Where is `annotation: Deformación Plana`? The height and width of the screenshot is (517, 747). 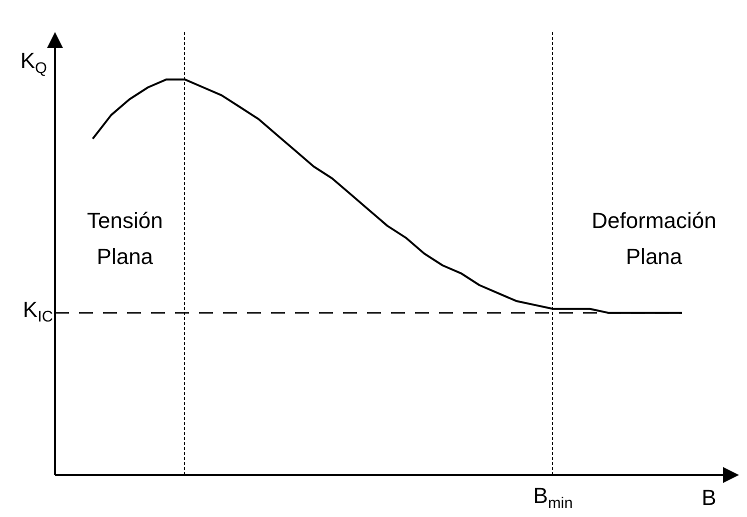 annotation: Deformación Plana is located at coordinates (654, 238).